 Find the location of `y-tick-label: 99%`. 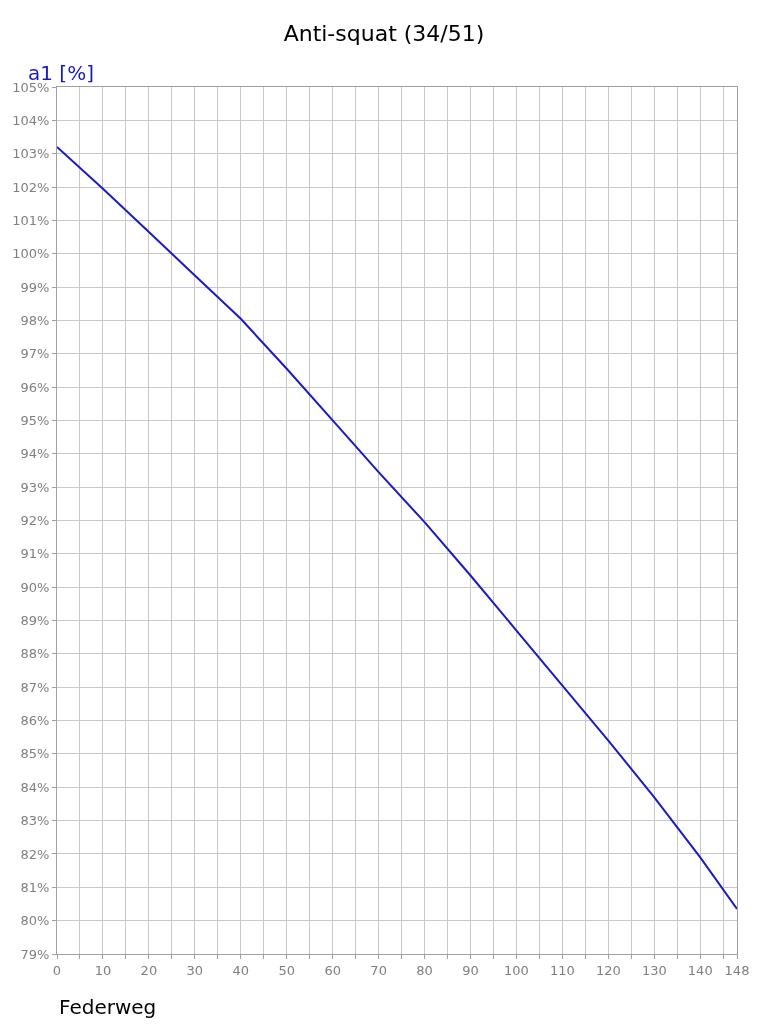

y-tick-label: 99% is located at coordinates (35, 287).